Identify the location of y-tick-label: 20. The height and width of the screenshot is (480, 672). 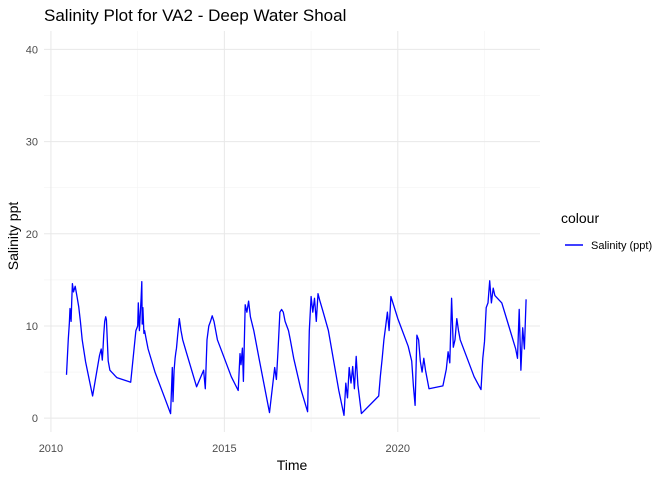
(32, 235).